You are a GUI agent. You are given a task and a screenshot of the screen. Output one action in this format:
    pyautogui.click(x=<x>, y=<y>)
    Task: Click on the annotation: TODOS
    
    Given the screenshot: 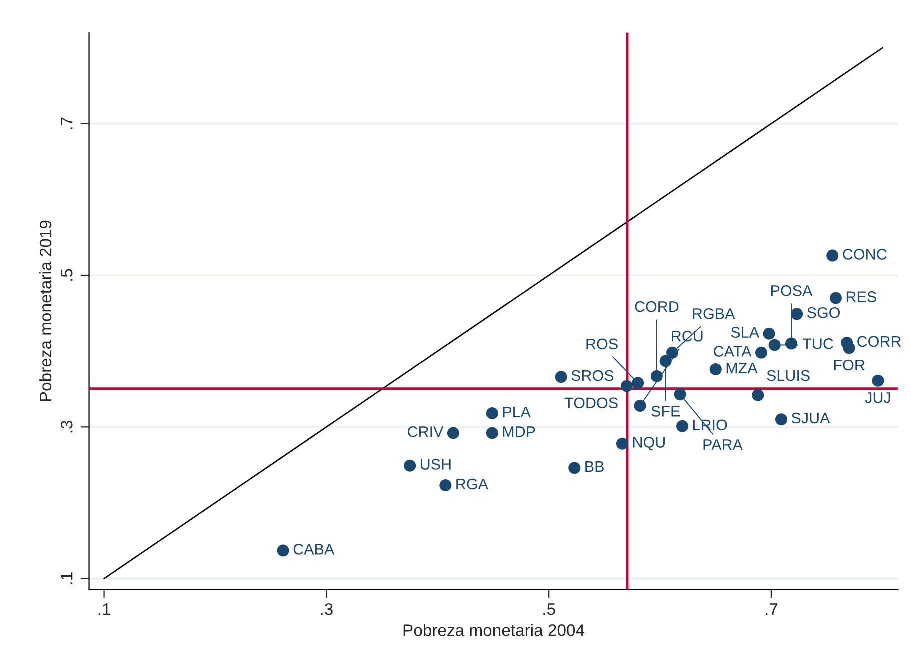 What is the action you would take?
    pyautogui.click(x=591, y=403)
    